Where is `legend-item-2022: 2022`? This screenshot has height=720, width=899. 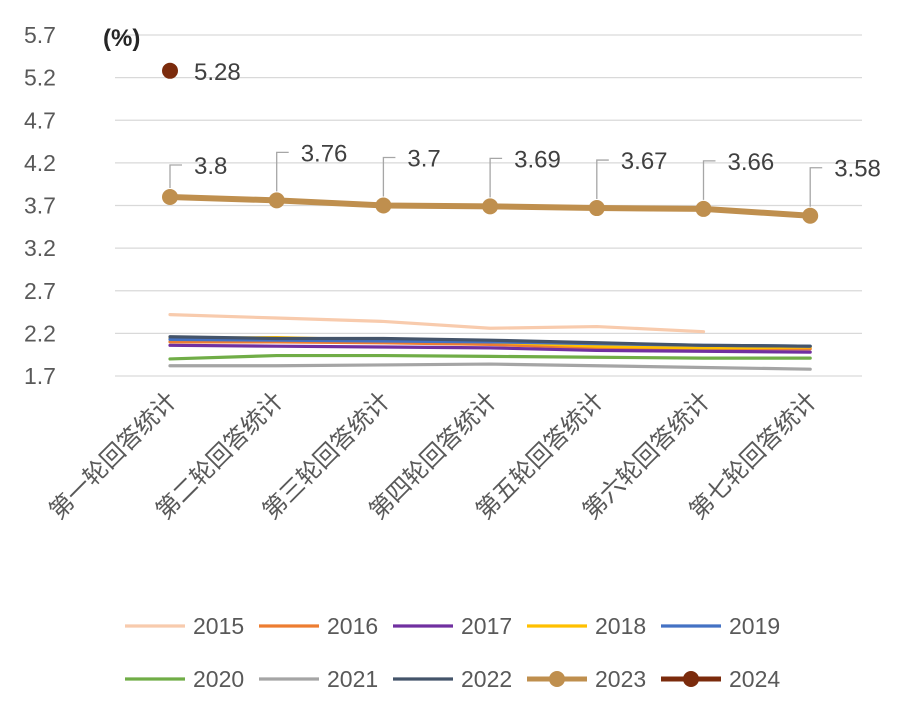
legend-item-2022: 2022 is located at coordinates (452, 679).